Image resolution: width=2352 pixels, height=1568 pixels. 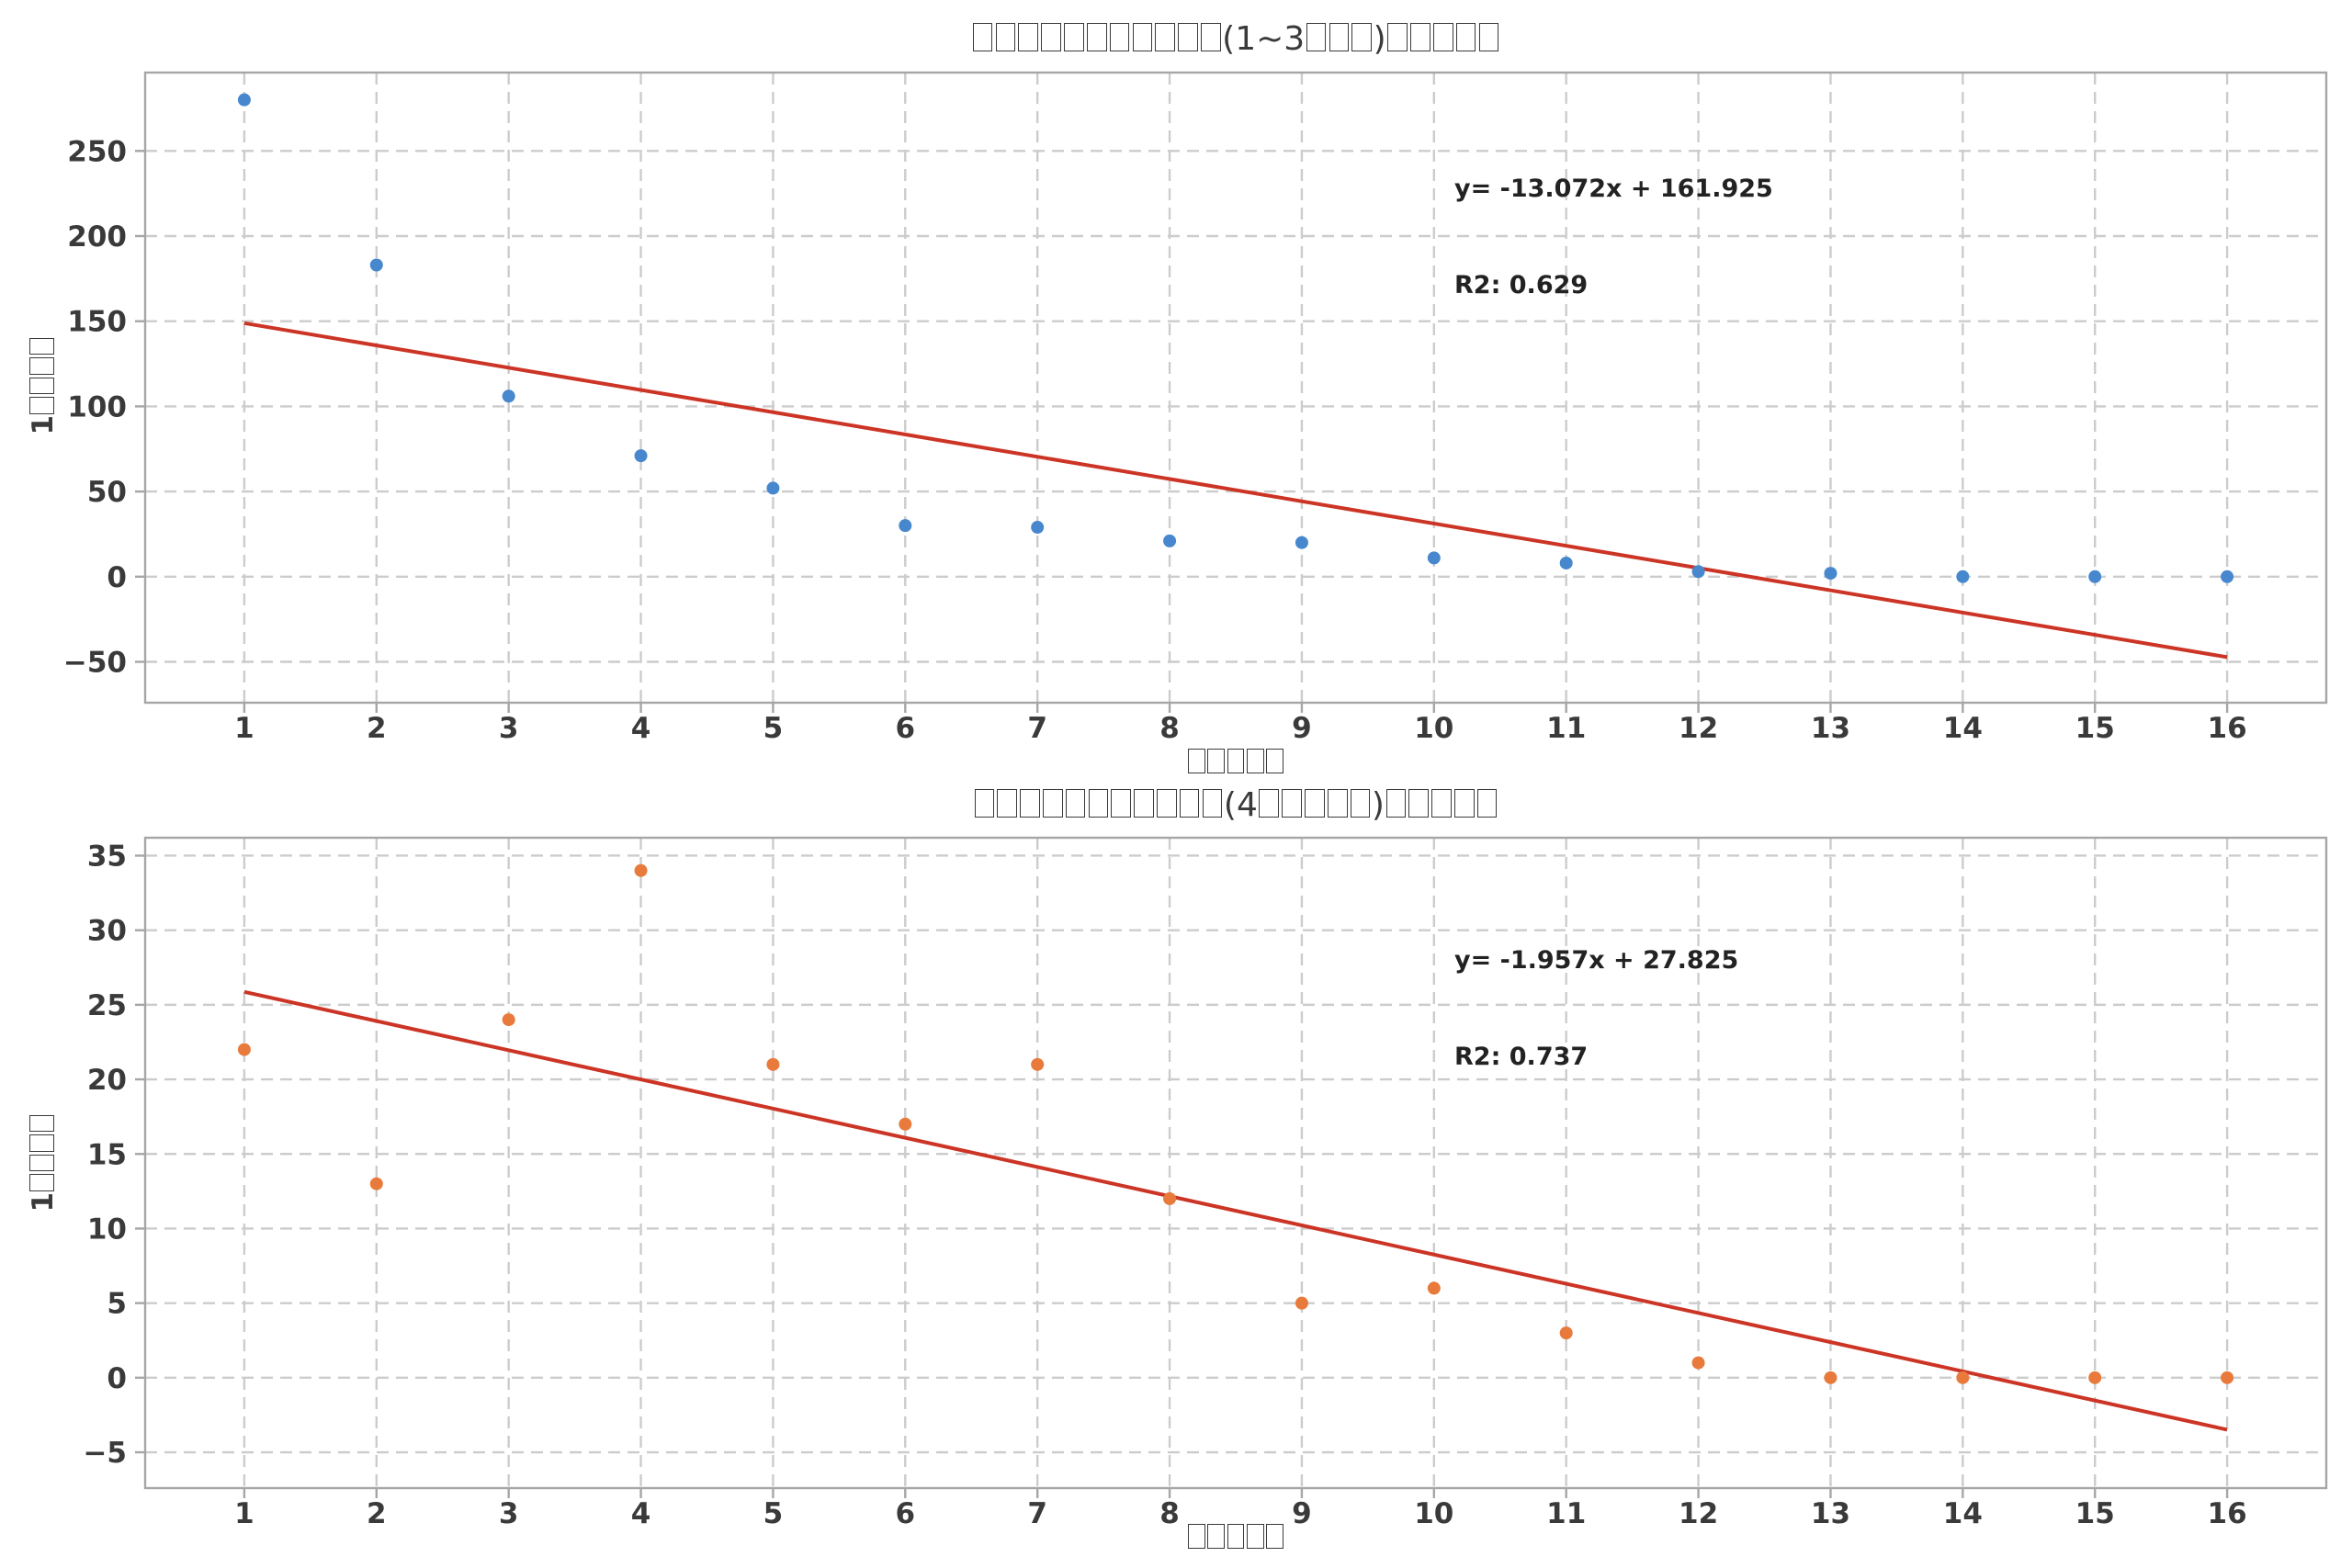 I want to click on y-tick-label: 150, so click(x=97, y=322).